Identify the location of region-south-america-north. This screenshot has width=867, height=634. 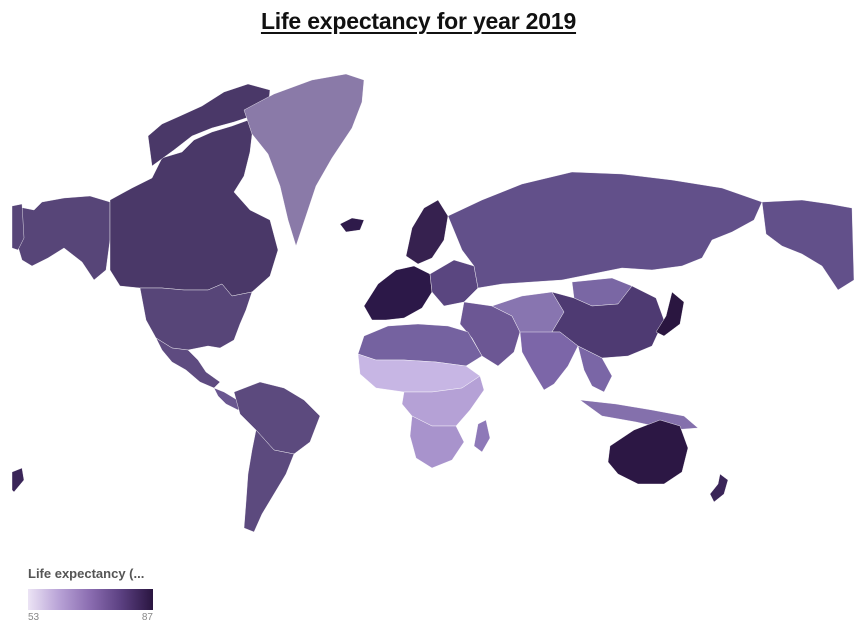
(277, 418).